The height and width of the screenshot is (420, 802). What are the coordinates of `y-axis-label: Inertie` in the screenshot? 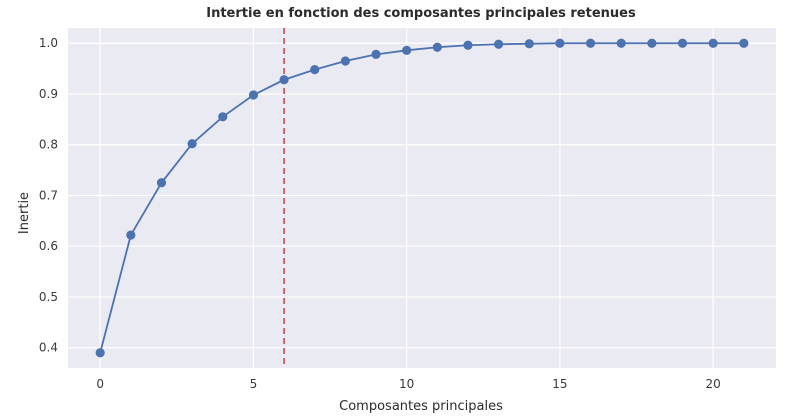 It's located at (24, 213).